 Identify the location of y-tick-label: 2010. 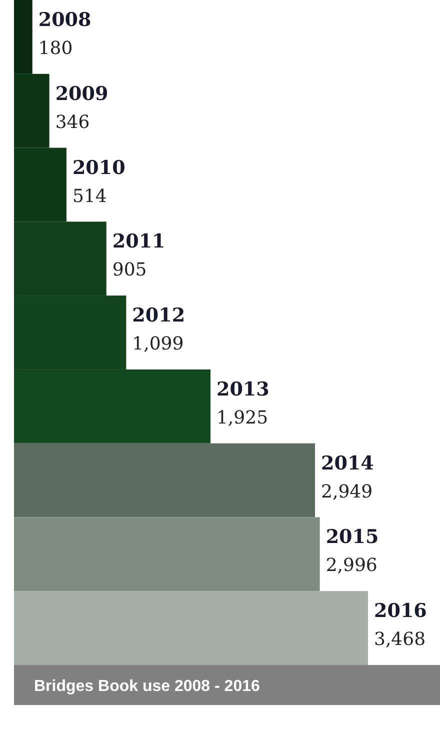
(99, 167).